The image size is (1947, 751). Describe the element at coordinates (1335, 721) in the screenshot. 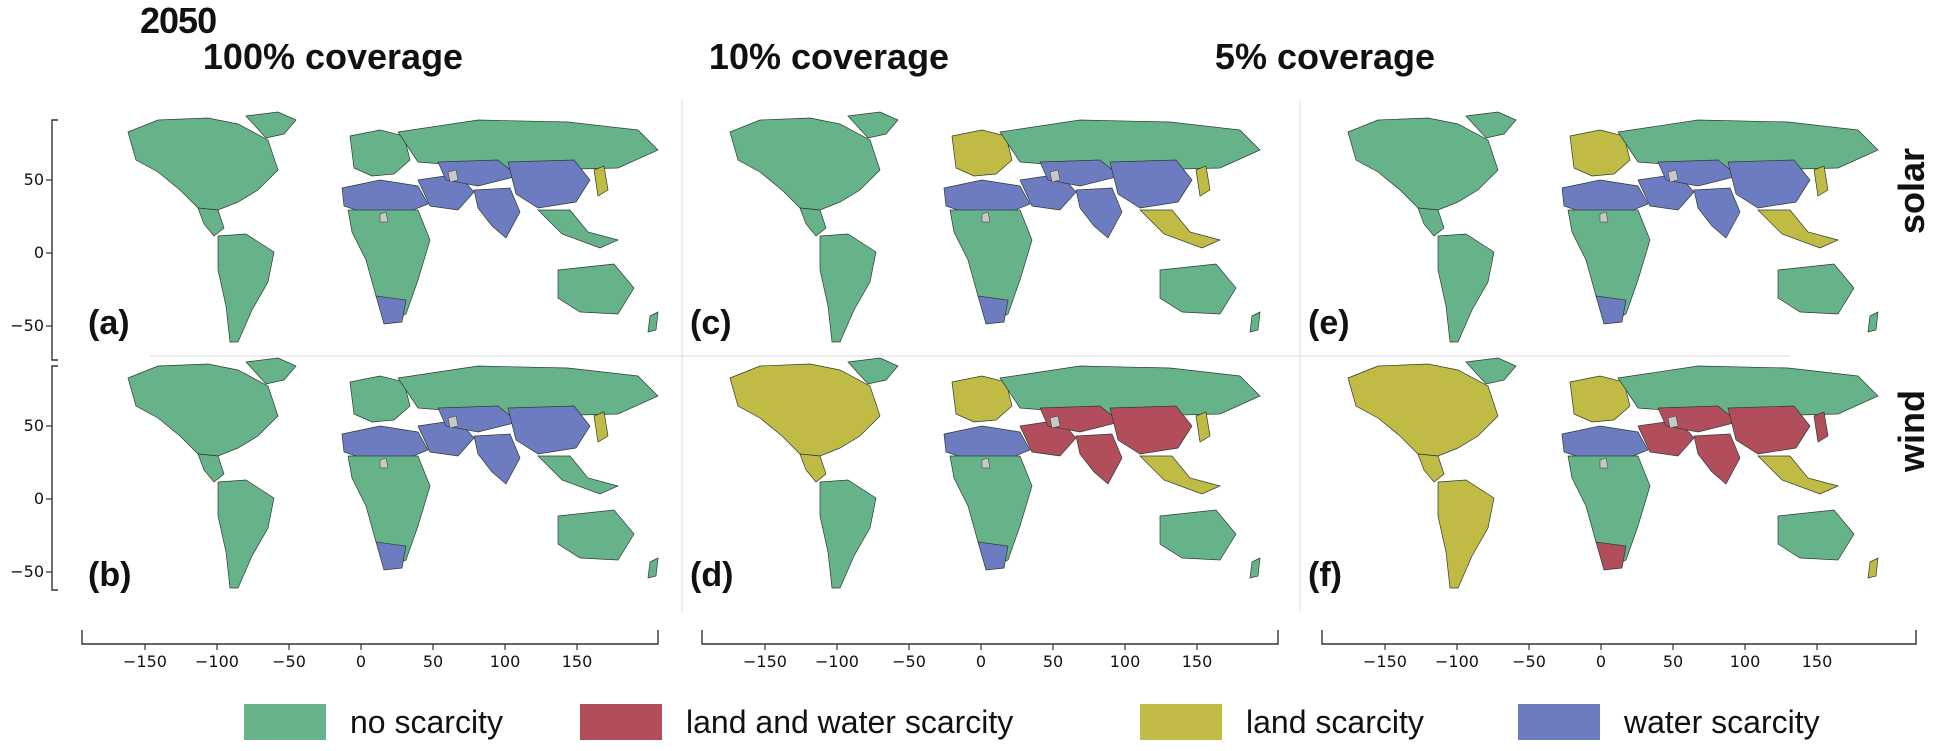

I see `legend-label: land scarcity` at that location.